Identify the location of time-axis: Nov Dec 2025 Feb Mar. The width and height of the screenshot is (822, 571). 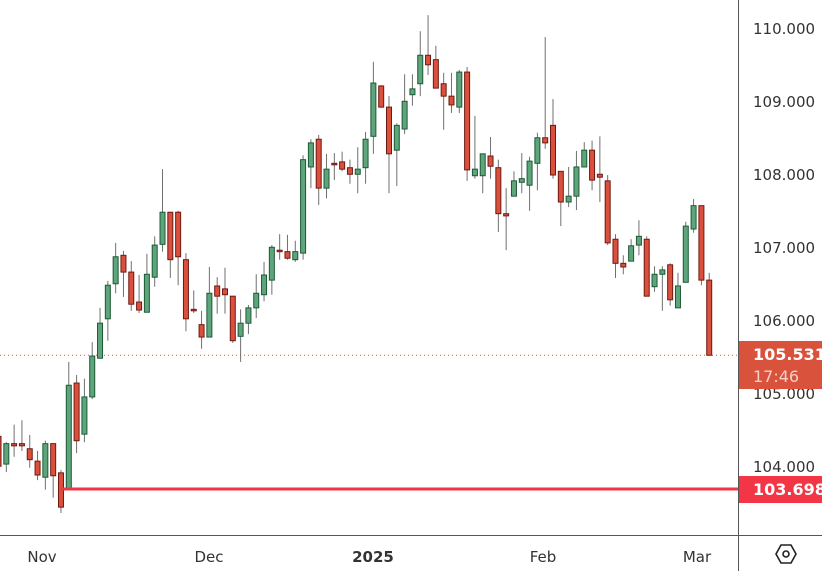
(369, 553).